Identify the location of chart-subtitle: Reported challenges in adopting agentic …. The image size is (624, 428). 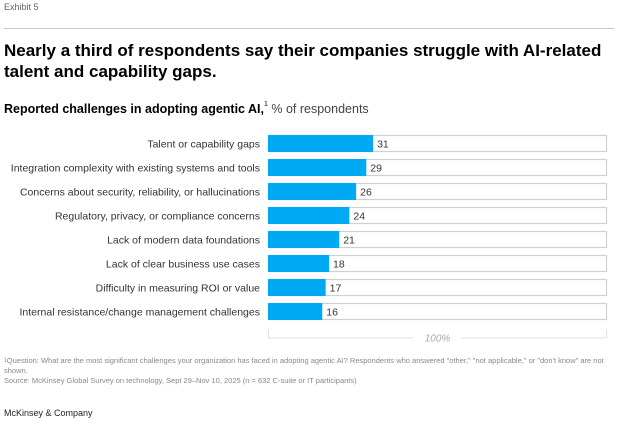
(186, 108).